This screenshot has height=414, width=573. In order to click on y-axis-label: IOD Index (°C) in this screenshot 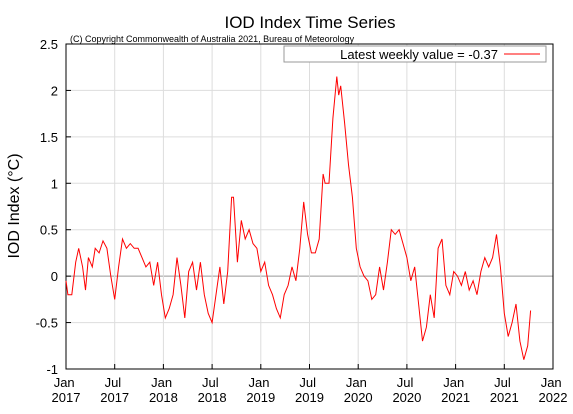, I will do `click(14, 205)`.